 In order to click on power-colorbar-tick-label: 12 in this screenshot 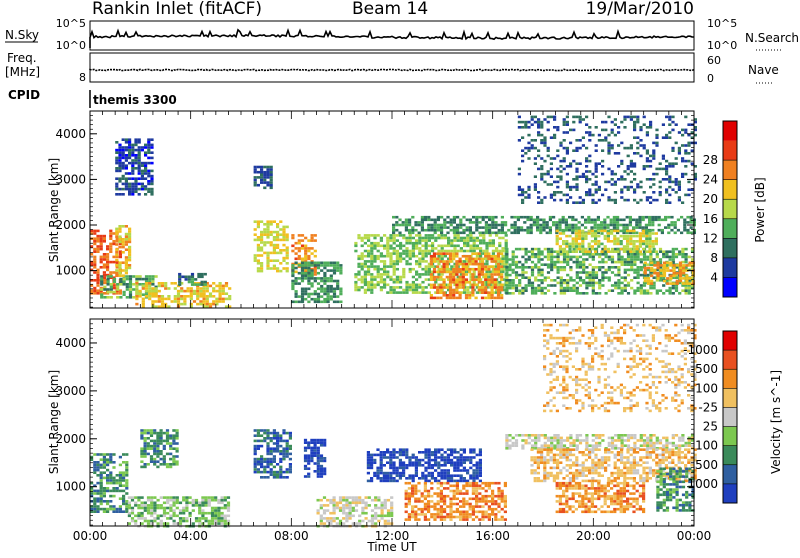, I will do `click(710, 238)`.